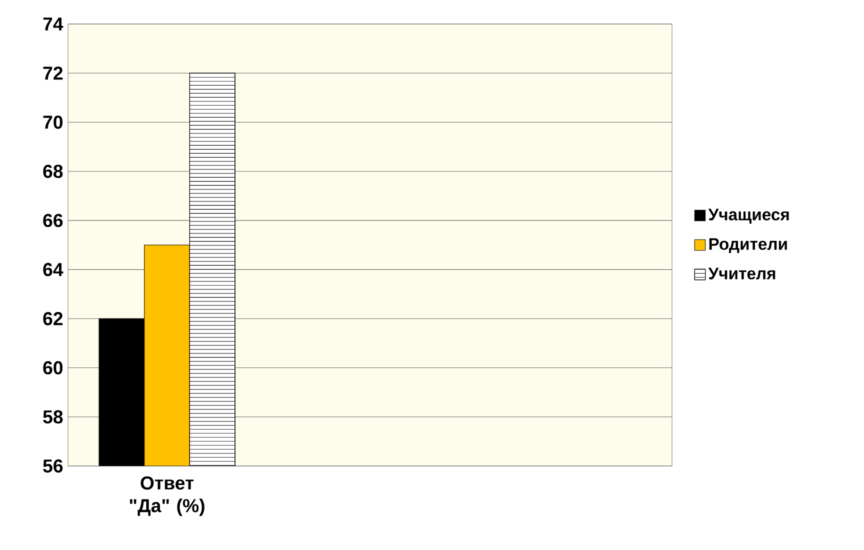 This screenshot has width=864, height=550. What do you see at coordinates (53, 171) in the screenshot?
I see `y-tick-label: 68` at bounding box center [53, 171].